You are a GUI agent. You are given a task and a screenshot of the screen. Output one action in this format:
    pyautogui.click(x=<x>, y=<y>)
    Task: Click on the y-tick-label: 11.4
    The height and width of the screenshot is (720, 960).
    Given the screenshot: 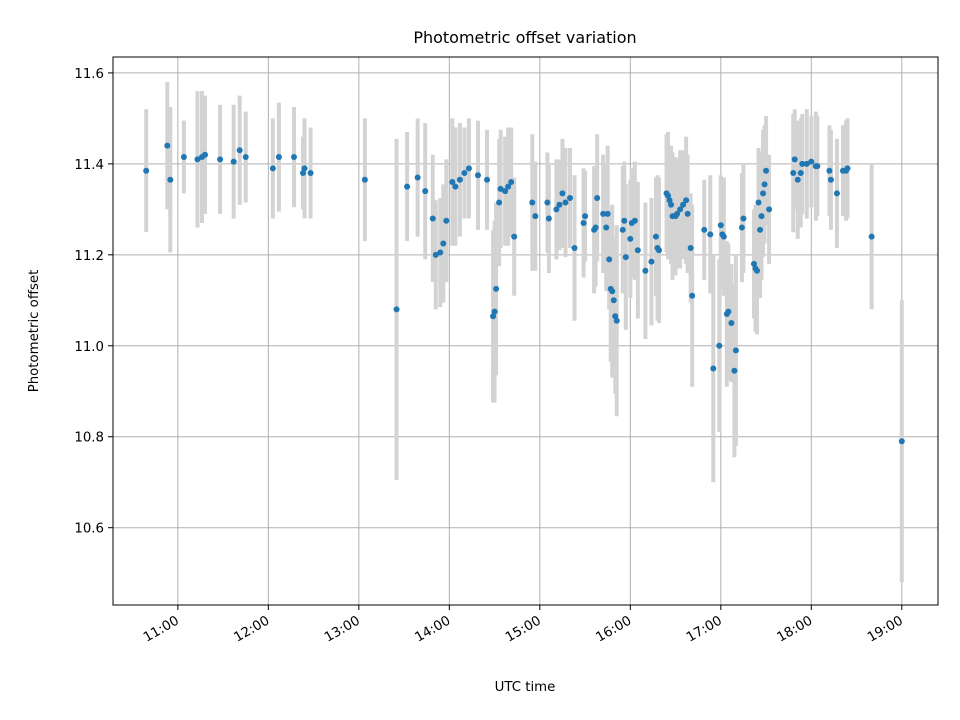 What is the action you would take?
    pyautogui.click(x=89, y=165)
    